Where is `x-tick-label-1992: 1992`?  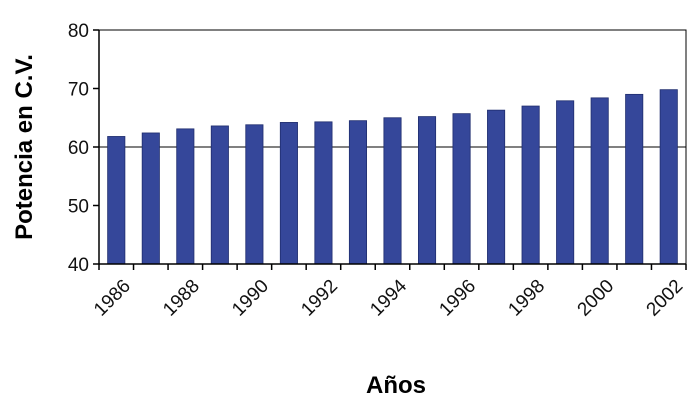
x-tick-label-1992: 1992 is located at coordinates (319, 298).